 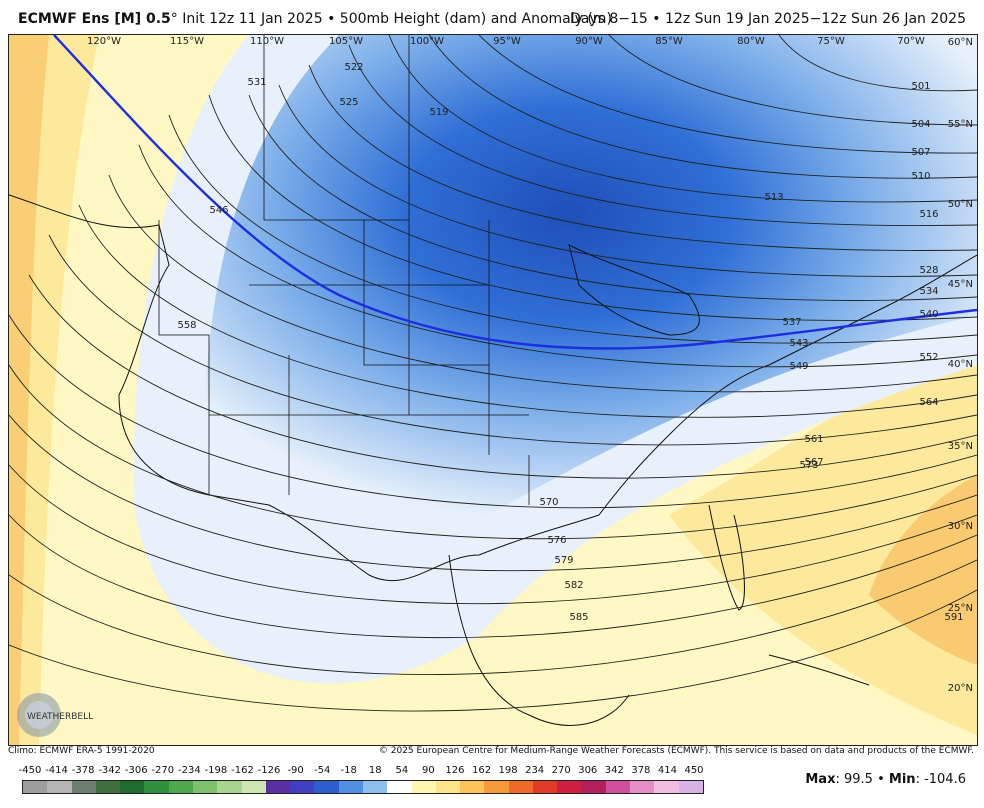 I want to click on init-time: Init 12z 11 Jan 2025, so click(x=252, y=19).